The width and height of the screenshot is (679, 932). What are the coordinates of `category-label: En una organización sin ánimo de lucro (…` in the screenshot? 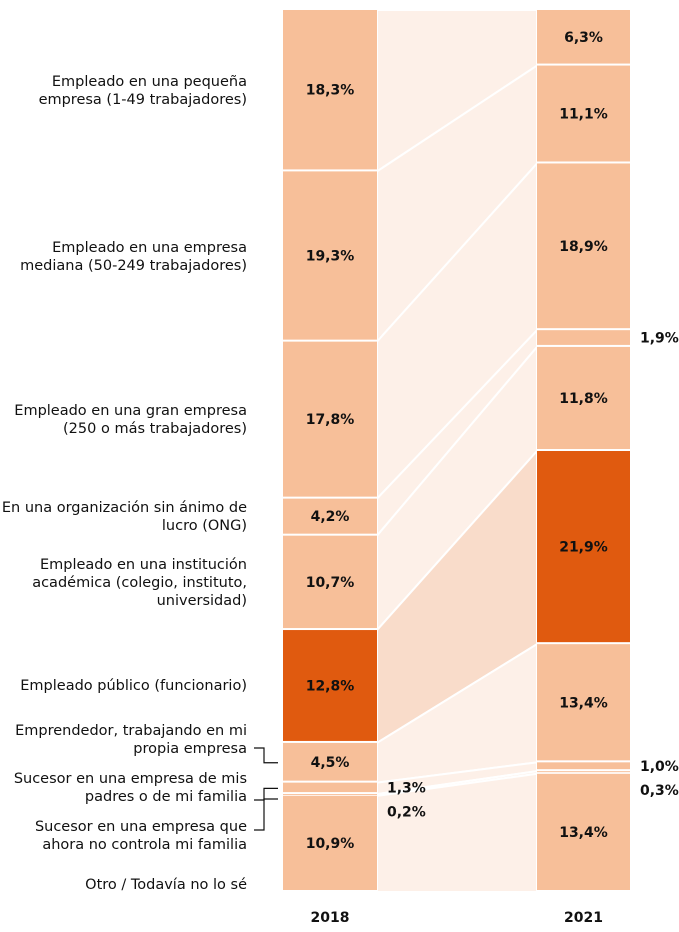 It's located at (124, 517).